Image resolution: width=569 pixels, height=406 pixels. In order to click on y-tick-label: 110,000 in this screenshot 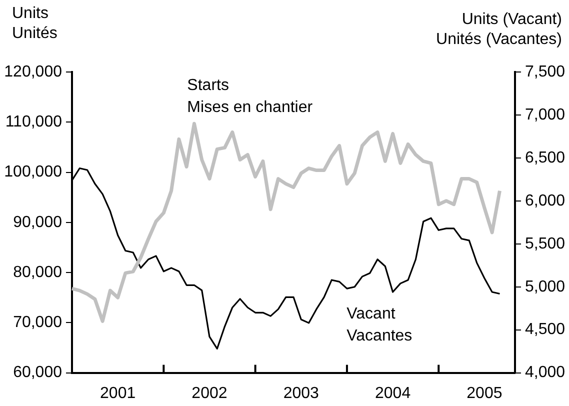, I will do `click(33, 122)`.